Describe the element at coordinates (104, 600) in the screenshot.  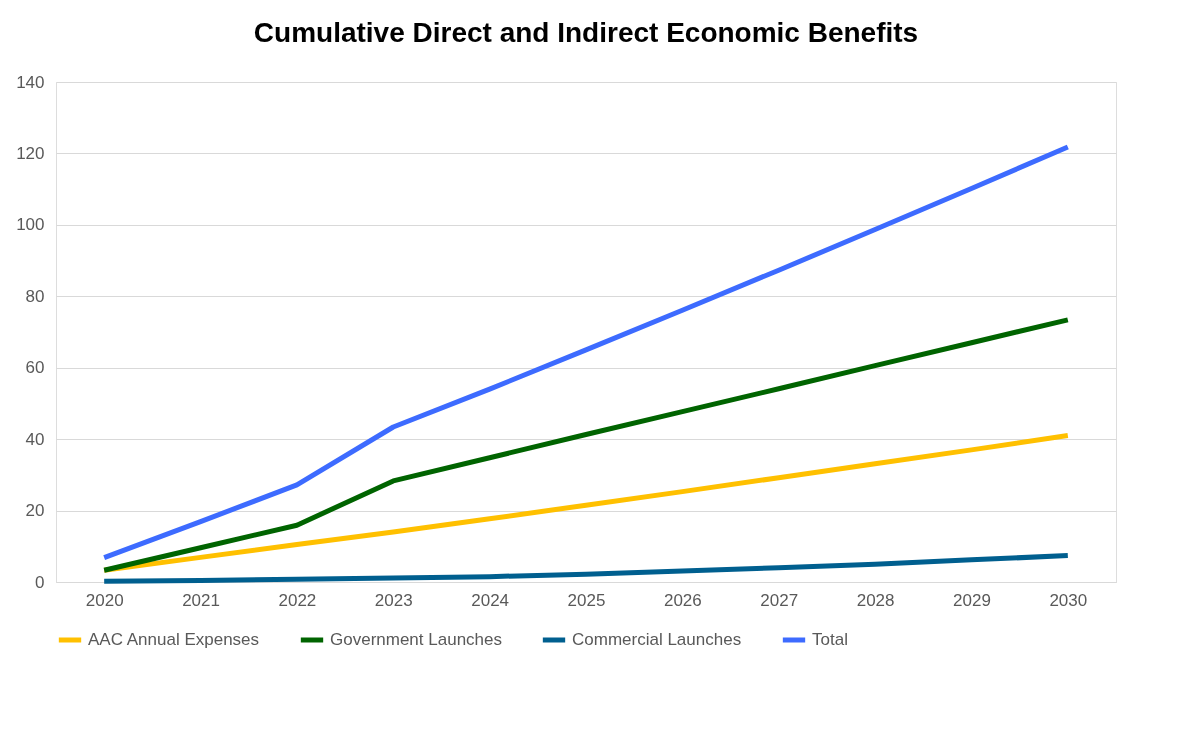
I see `x-tick-label: 2020` at that location.